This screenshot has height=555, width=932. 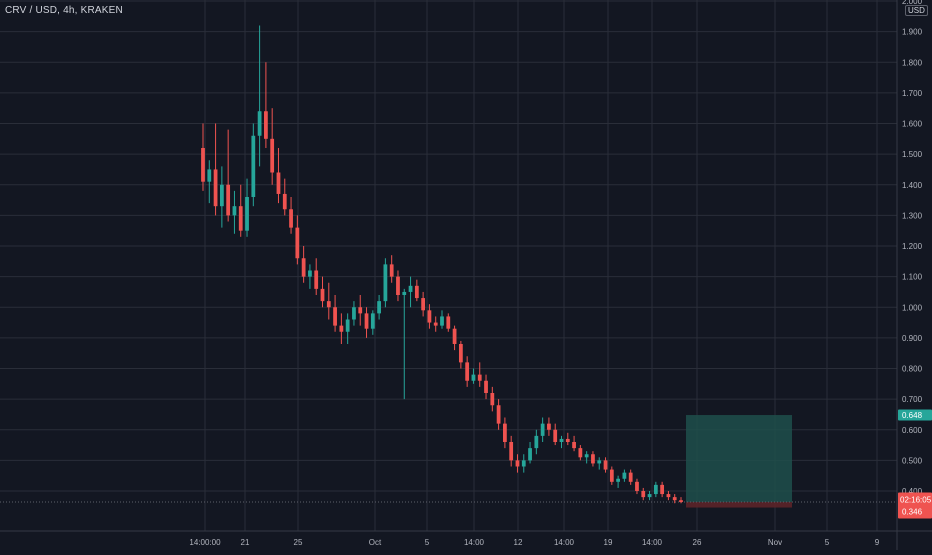 What do you see at coordinates (916, 500) in the screenshot?
I see `countdown-label: 02:16:05` at bounding box center [916, 500].